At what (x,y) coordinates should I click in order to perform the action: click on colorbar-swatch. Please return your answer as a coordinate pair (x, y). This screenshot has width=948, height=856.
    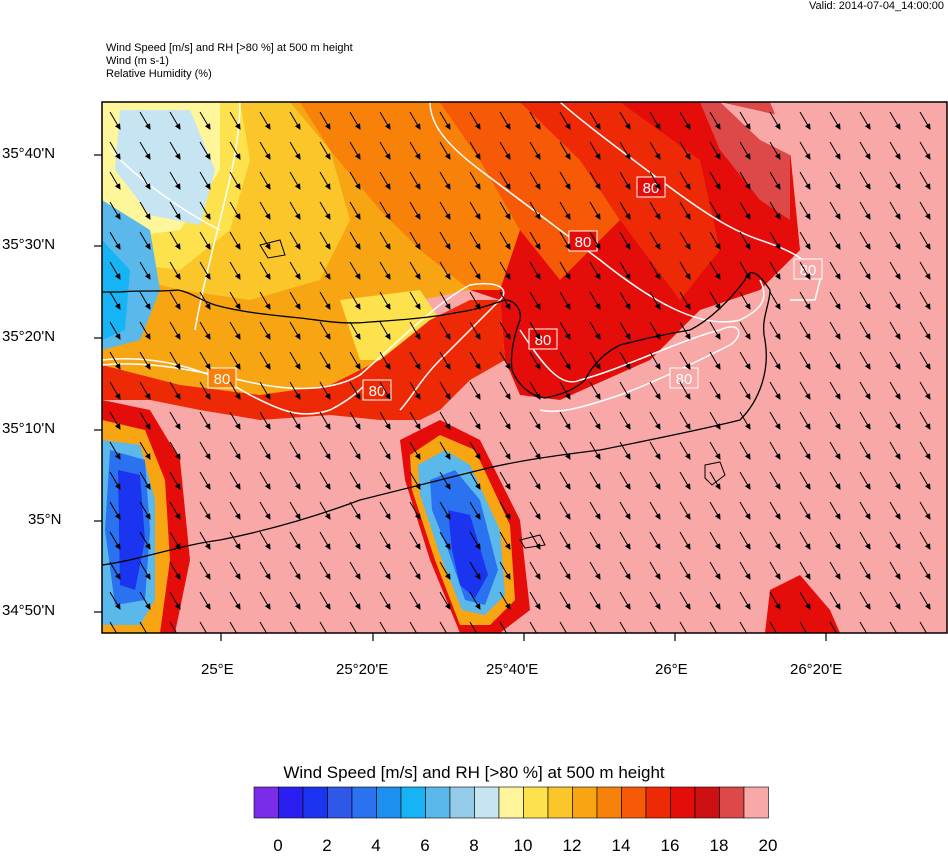
    Looking at the image, I should click on (340, 802).